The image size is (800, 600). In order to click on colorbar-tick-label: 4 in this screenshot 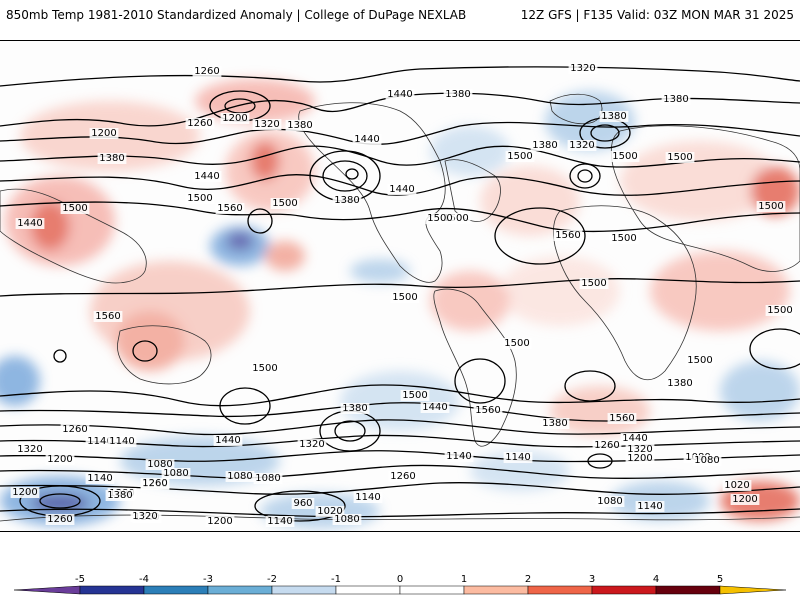, I will do `click(656, 579)`.